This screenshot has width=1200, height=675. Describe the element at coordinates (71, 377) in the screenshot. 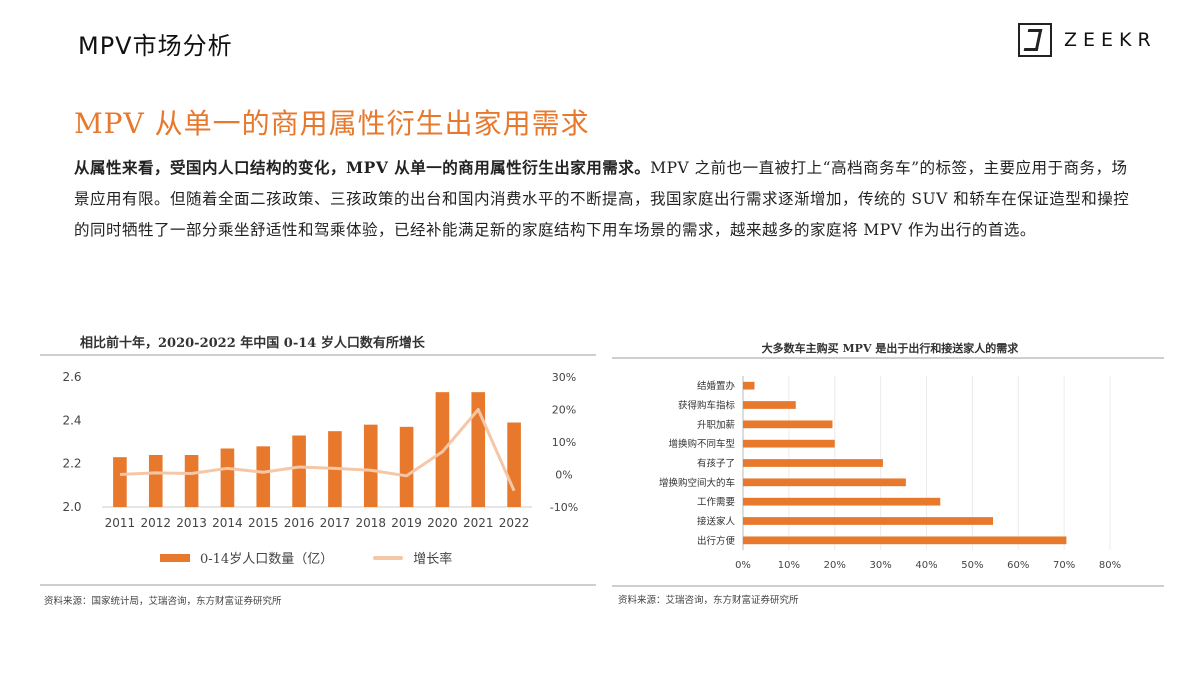

I see `left-axis-tick-label: 2.6` at that location.